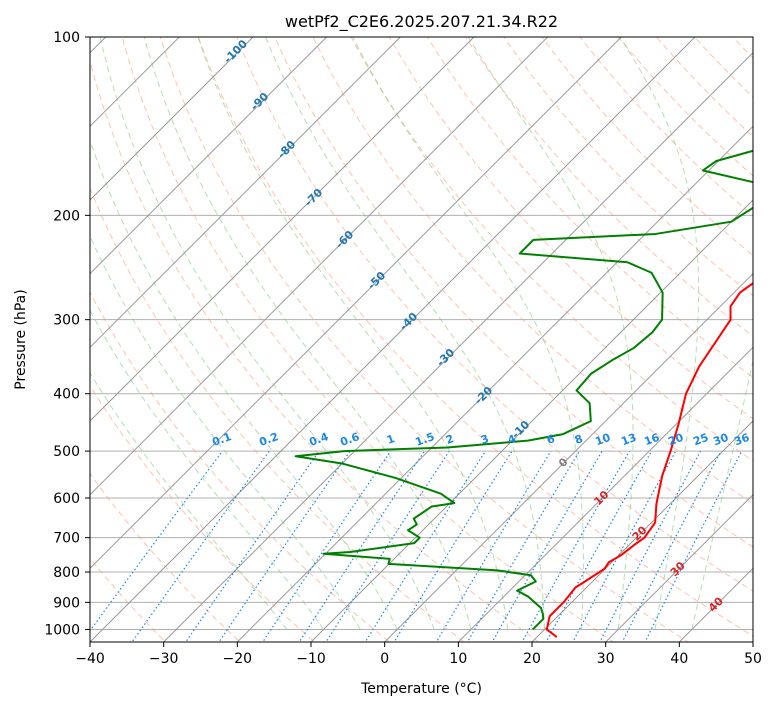 This screenshot has width=775, height=708. I want to click on mixing-ratio-label: 36, so click(741, 440).